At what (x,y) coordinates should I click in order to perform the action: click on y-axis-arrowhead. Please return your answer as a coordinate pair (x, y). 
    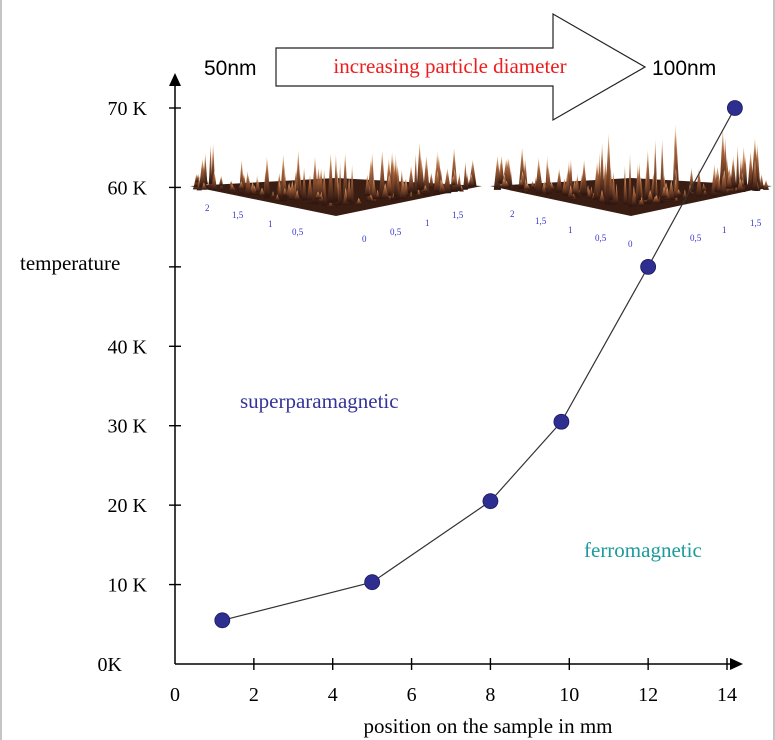
    Looking at the image, I should click on (175, 79).